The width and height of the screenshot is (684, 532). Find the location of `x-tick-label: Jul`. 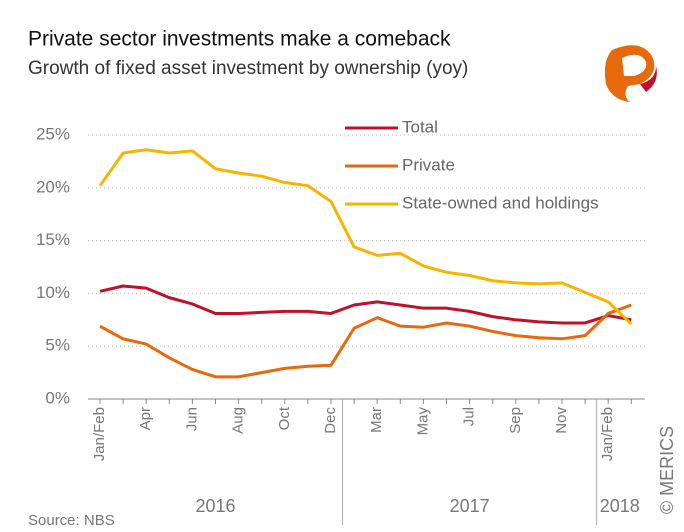

x-tick-label: Jul is located at coordinates (469, 416).